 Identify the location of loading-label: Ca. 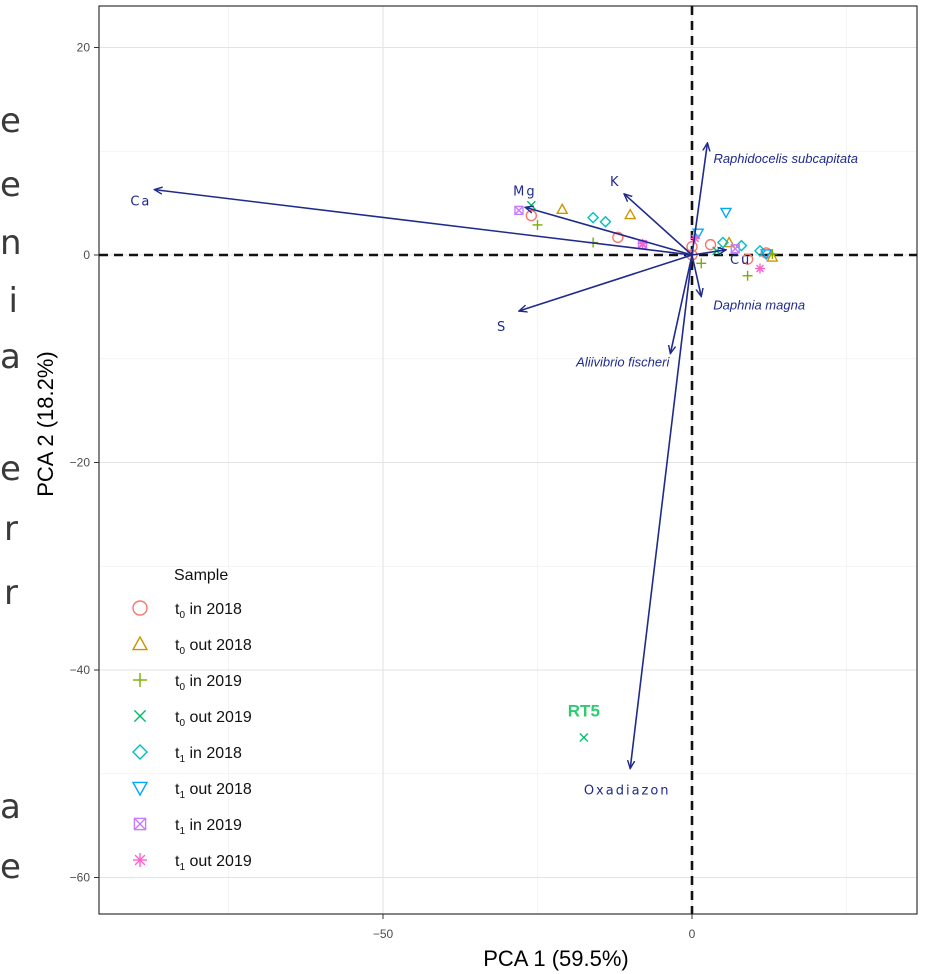
(140, 202).